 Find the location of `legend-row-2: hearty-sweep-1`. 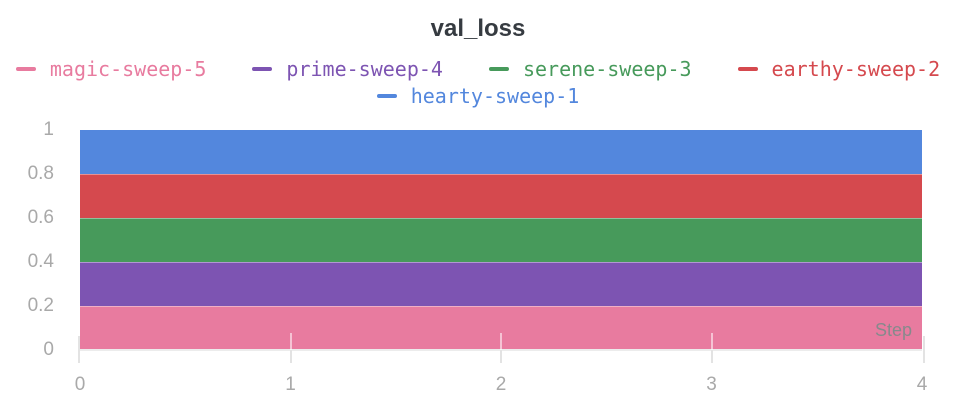

legend-row-2: hearty-sweep-1 is located at coordinates (478, 96).